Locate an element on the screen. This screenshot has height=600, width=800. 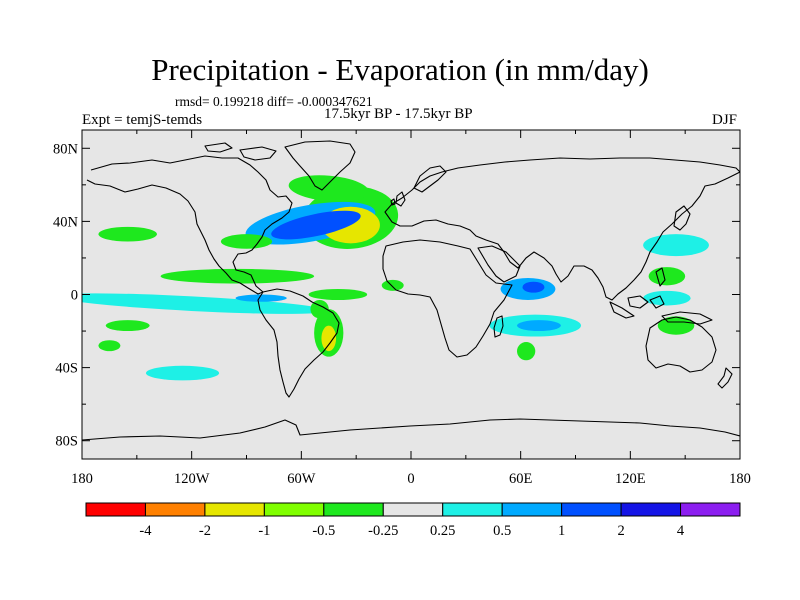
lon-label: 120E is located at coordinates (630, 479).